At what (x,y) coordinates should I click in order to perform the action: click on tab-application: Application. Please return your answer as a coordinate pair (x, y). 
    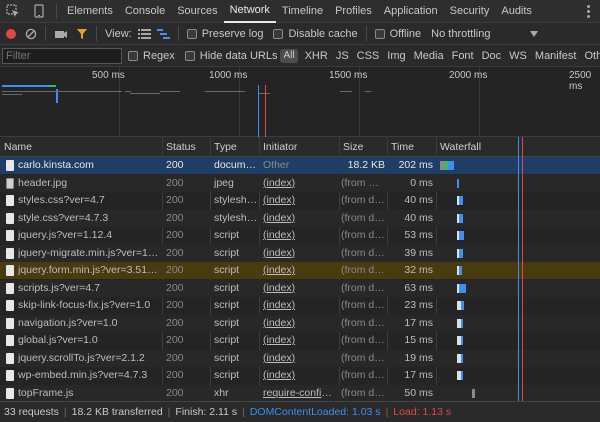
    Looking at the image, I should click on (410, 11).